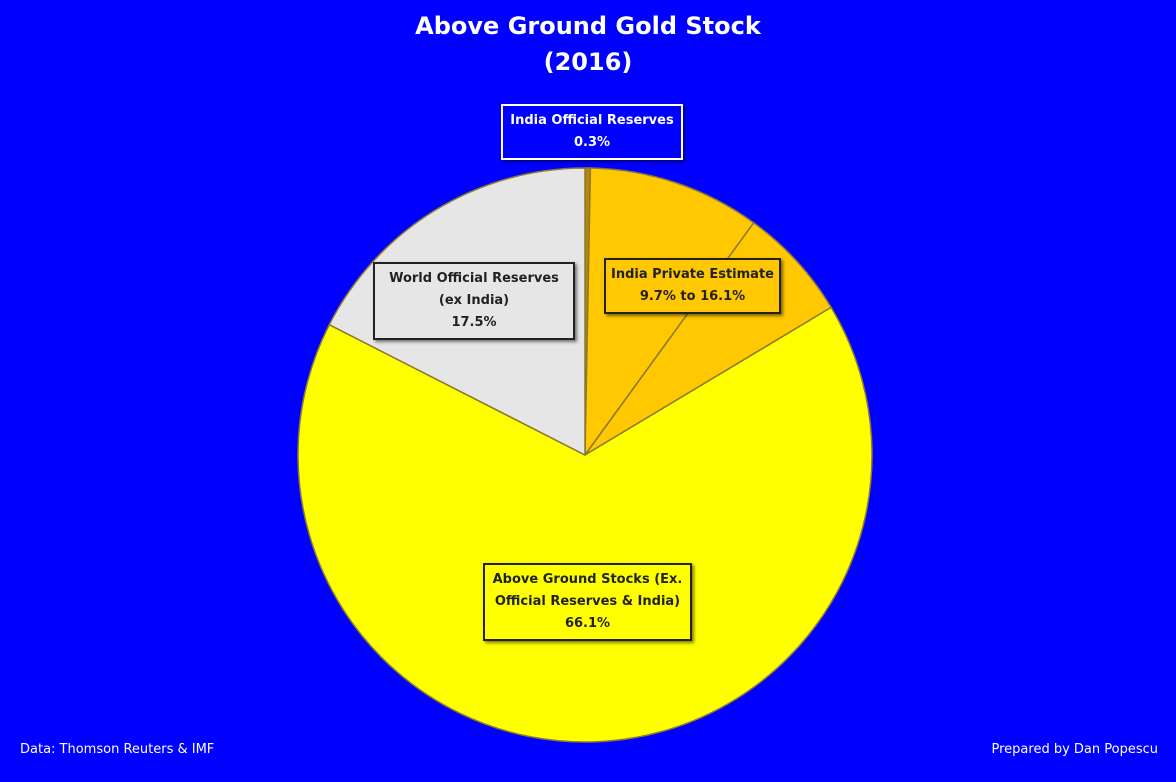 The height and width of the screenshot is (782, 1176). What do you see at coordinates (474, 289) in the screenshot?
I see `label-name: World Official Reserves (ex India)` at bounding box center [474, 289].